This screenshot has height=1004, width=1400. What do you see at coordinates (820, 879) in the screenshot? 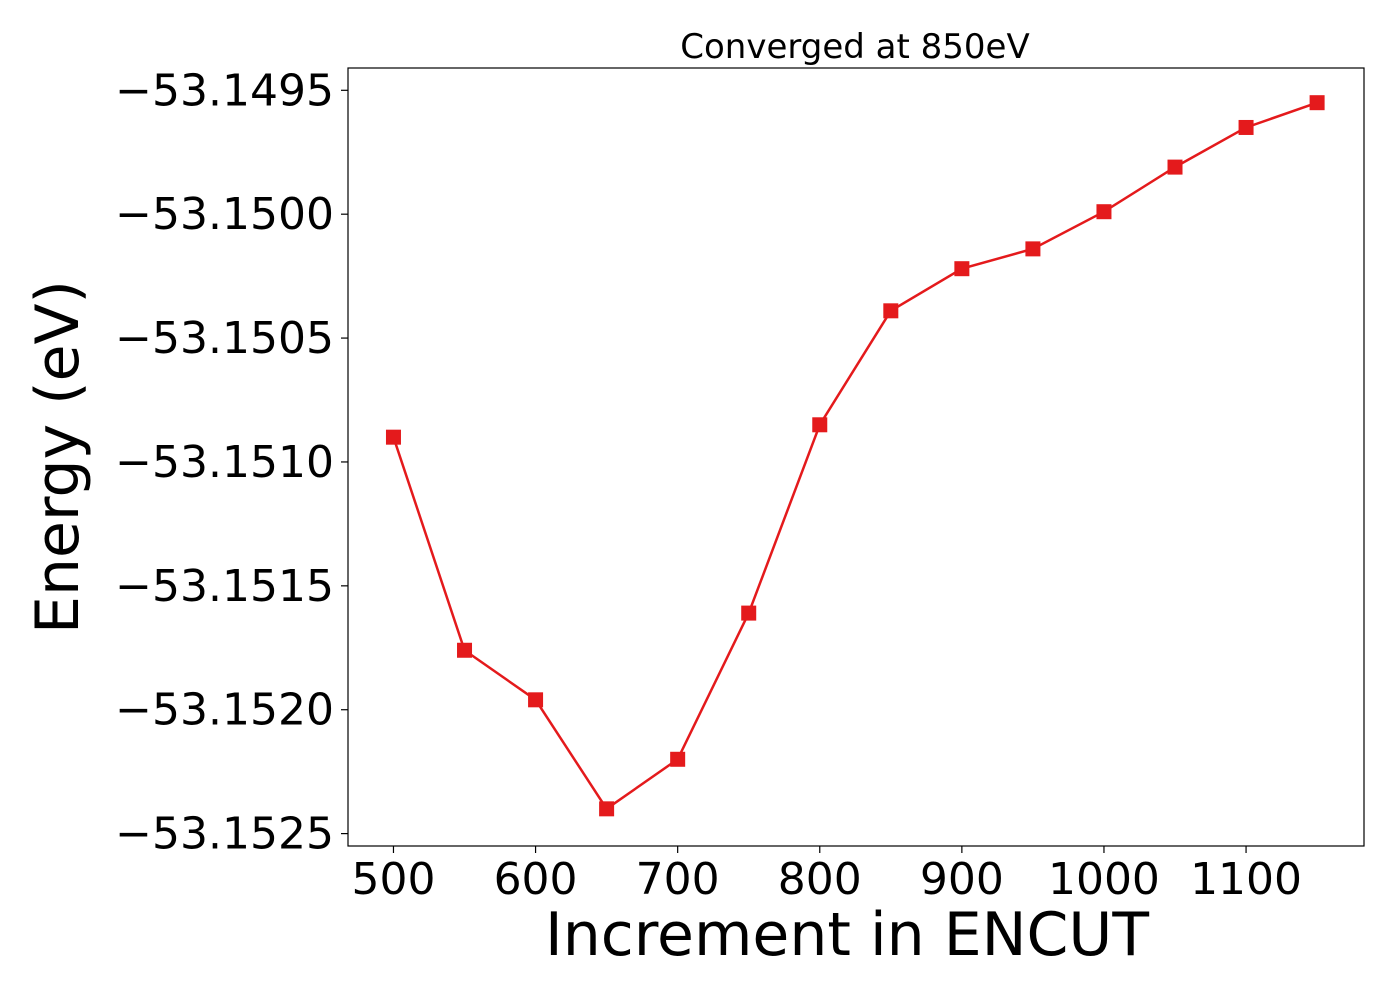
I see `x-tick-label: 800` at bounding box center [820, 879].